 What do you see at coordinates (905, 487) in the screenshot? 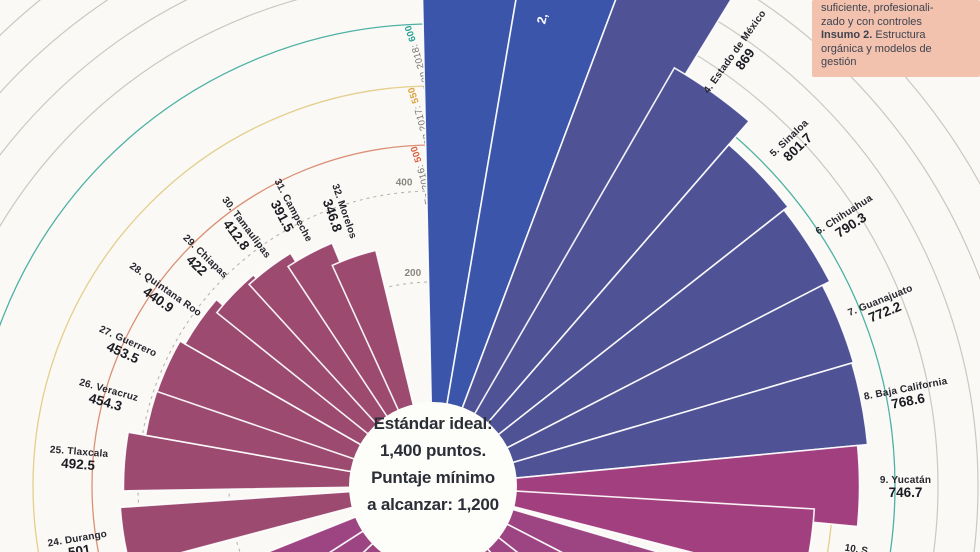
I see `state-label-9: 9. Yucatán 746.7` at bounding box center [905, 487].